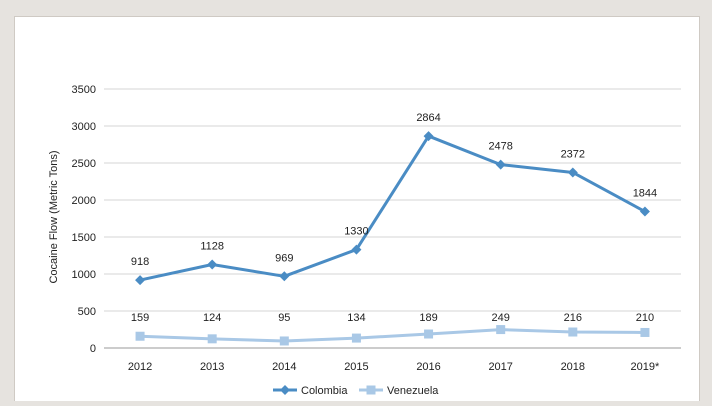  What do you see at coordinates (413, 391) in the screenshot?
I see `legend-label-venezuela: Venezuela` at bounding box center [413, 391].